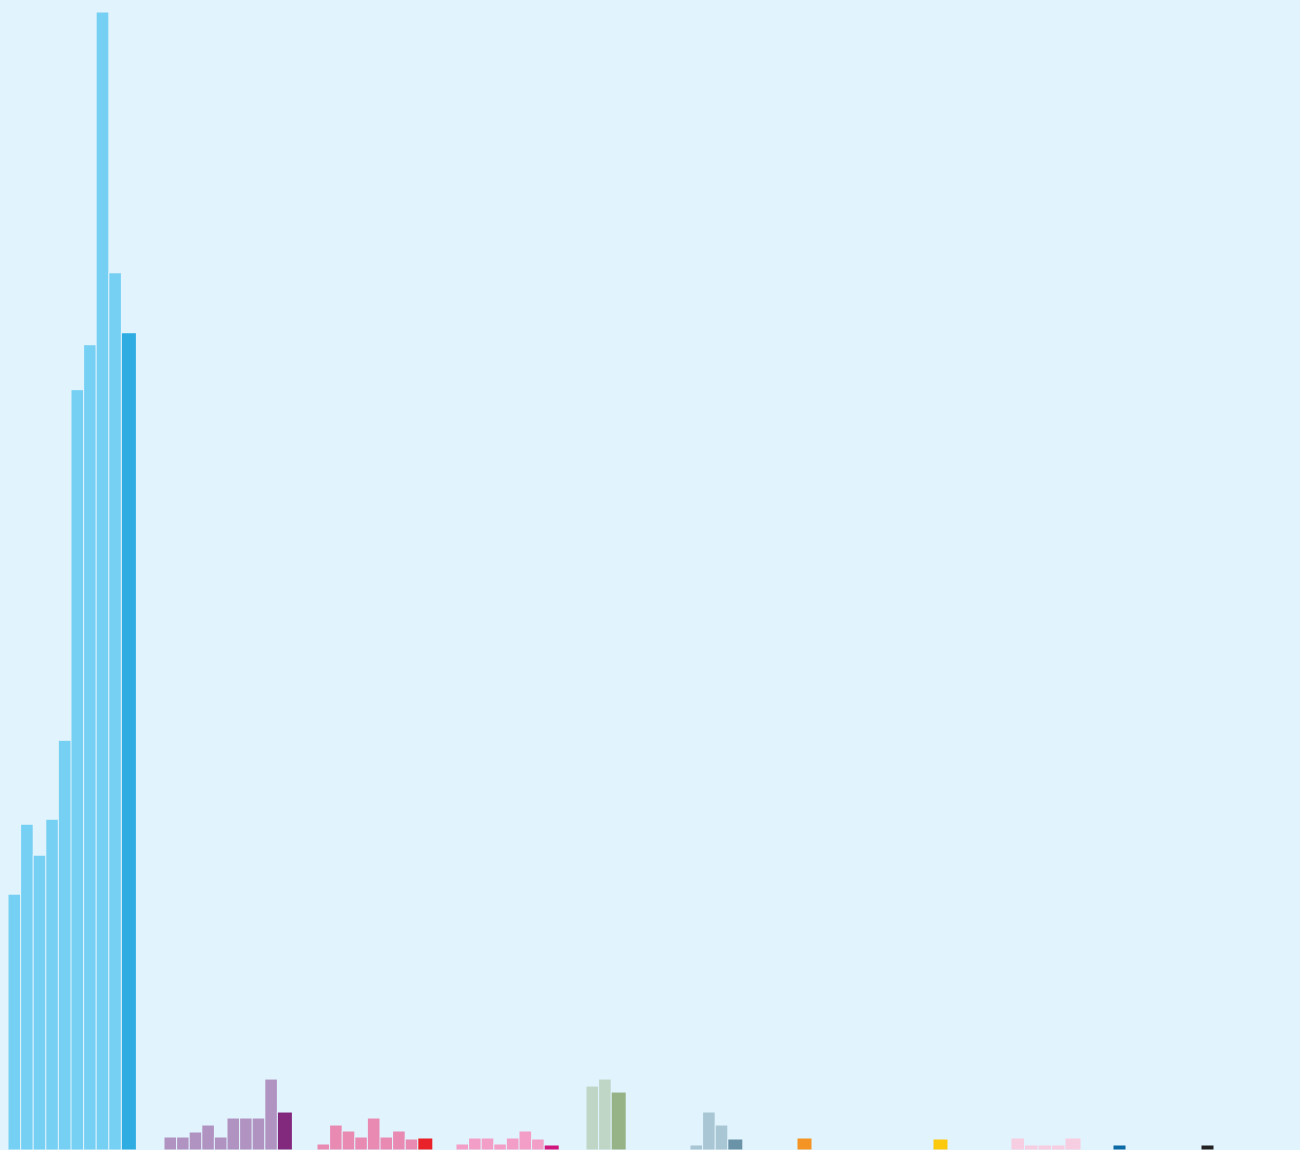  What do you see at coordinates (804, 1143) in the screenshot?
I see `bar-group-7-highlight` at bounding box center [804, 1143].